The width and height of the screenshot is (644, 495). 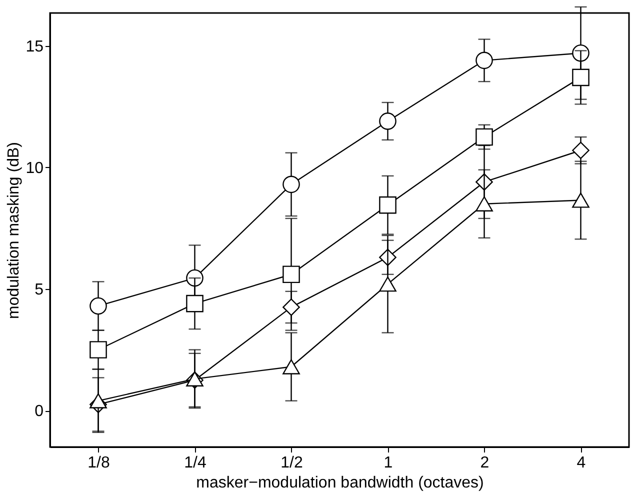 What do you see at coordinates (485, 463) in the screenshot?
I see `x-tick-label: 2` at bounding box center [485, 463].